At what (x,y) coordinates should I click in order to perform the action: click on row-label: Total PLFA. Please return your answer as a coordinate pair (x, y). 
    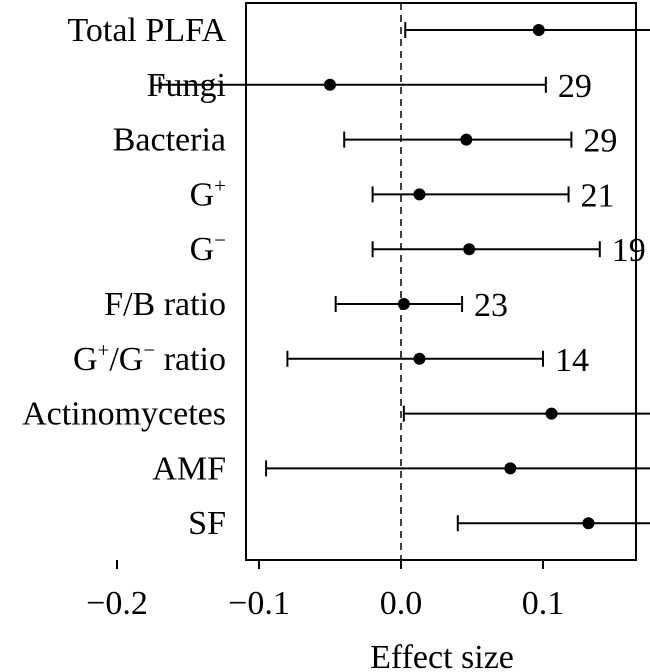
    Looking at the image, I should click on (147, 30).